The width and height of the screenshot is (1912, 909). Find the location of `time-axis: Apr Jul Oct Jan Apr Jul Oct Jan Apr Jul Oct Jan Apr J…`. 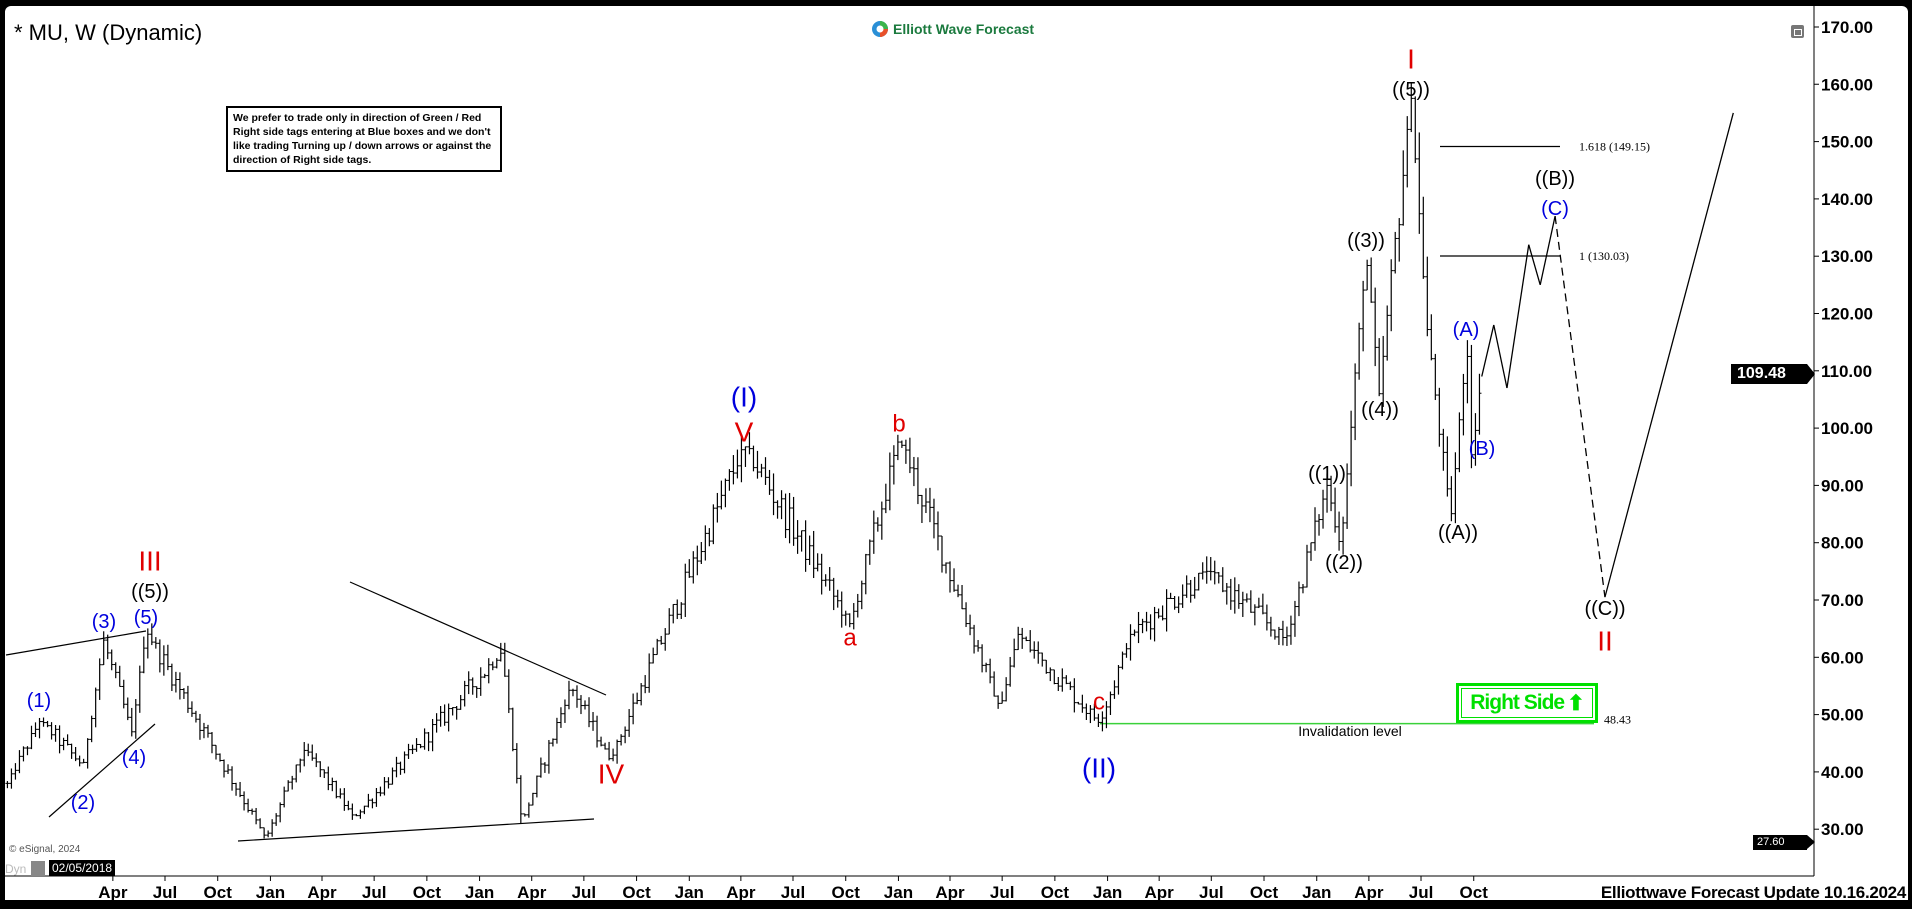

time-axis: Apr Jul Oct Jan Apr Jul Oct Jan Apr Jul Oct Jan Apr J… is located at coordinates (793, 888).